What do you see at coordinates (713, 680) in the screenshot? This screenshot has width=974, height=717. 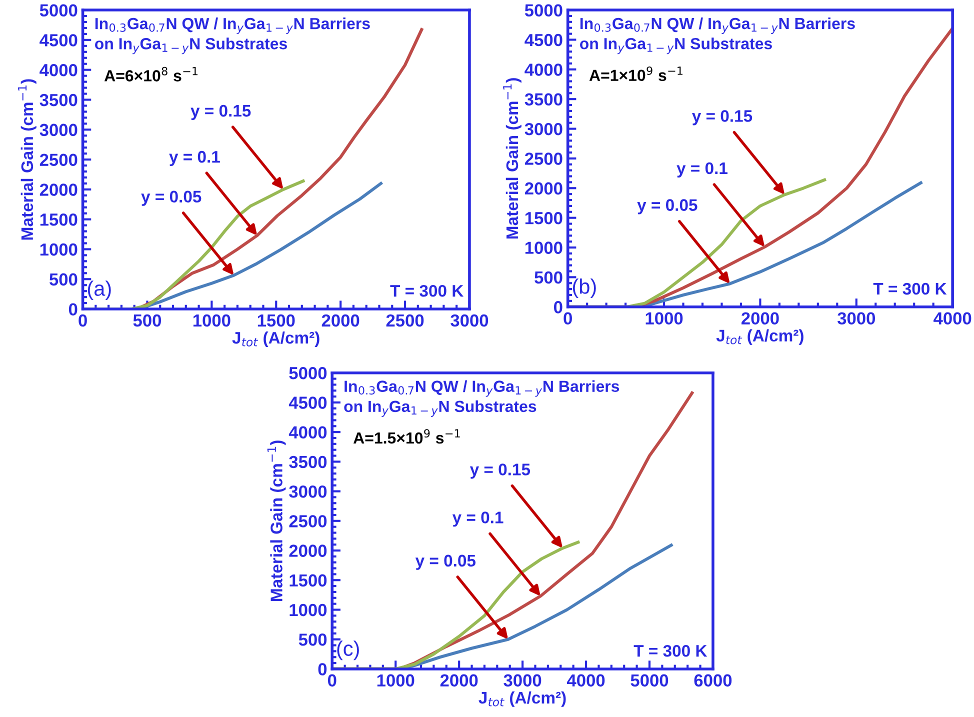 I see `x-tick-label: 6000` at bounding box center [713, 680].